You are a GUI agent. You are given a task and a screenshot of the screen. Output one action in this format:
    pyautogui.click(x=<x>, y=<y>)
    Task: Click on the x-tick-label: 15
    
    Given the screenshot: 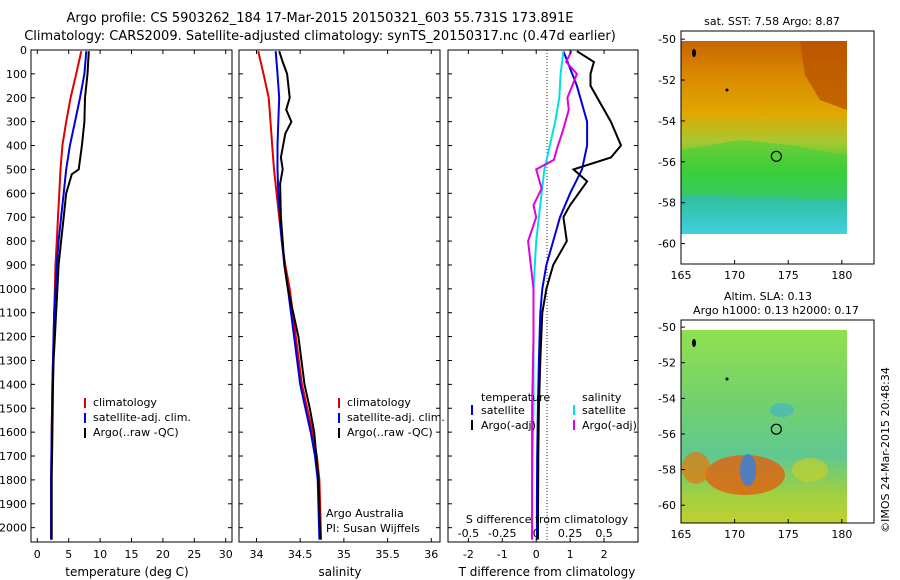 What is the action you would take?
    pyautogui.click(x=132, y=554)
    